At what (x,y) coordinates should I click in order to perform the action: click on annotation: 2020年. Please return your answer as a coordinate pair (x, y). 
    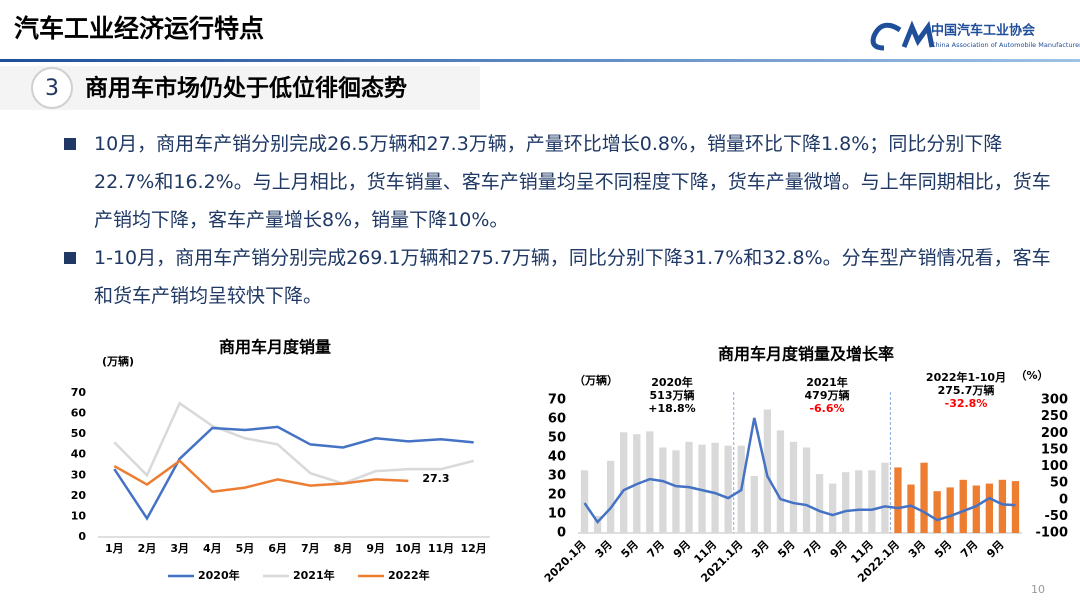
    Looking at the image, I should click on (672, 382).